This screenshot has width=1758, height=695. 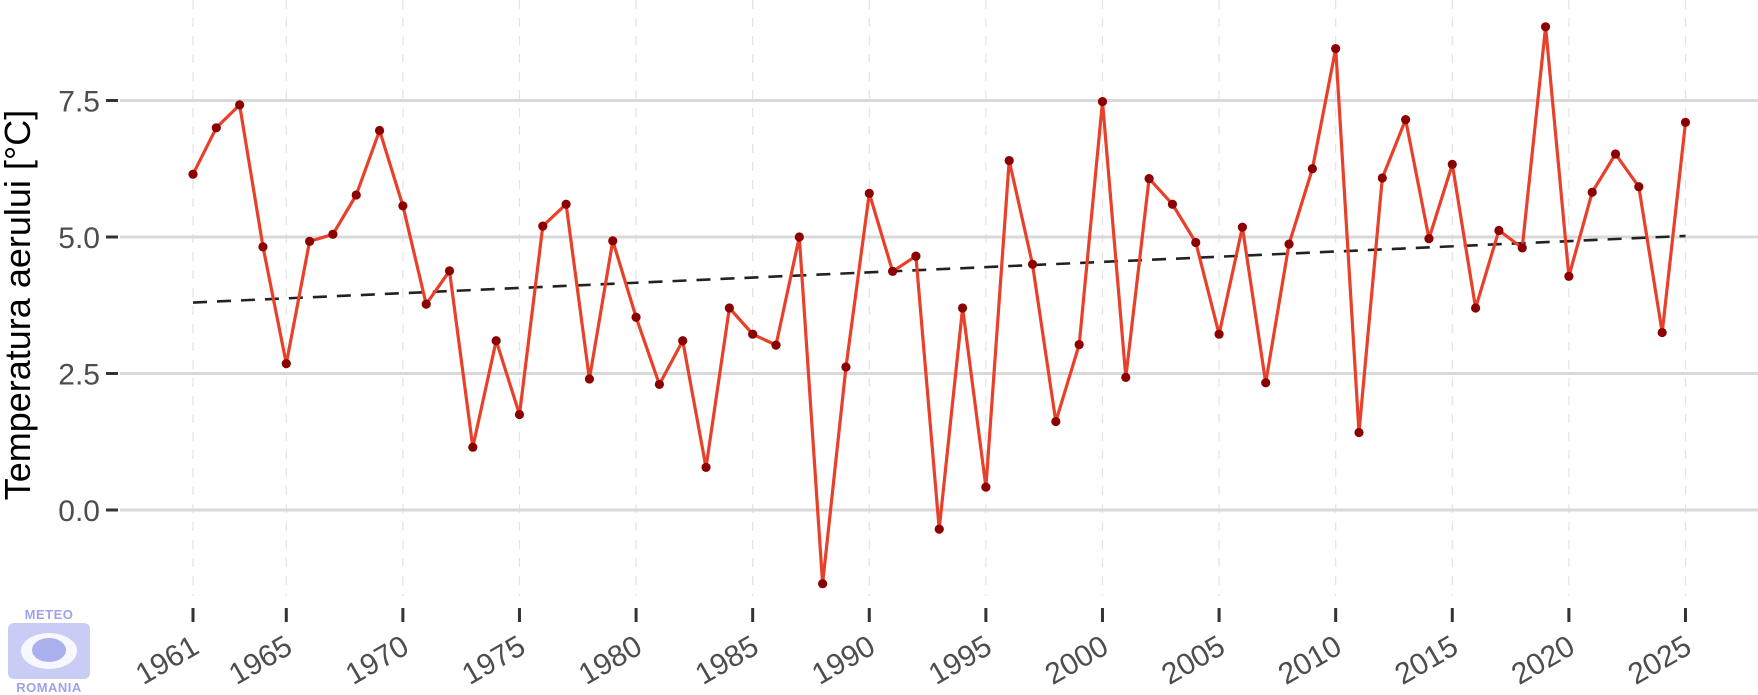 What do you see at coordinates (79, 511) in the screenshot?
I see `y-tick-label-0.0: 0.0` at bounding box center [79, 511].